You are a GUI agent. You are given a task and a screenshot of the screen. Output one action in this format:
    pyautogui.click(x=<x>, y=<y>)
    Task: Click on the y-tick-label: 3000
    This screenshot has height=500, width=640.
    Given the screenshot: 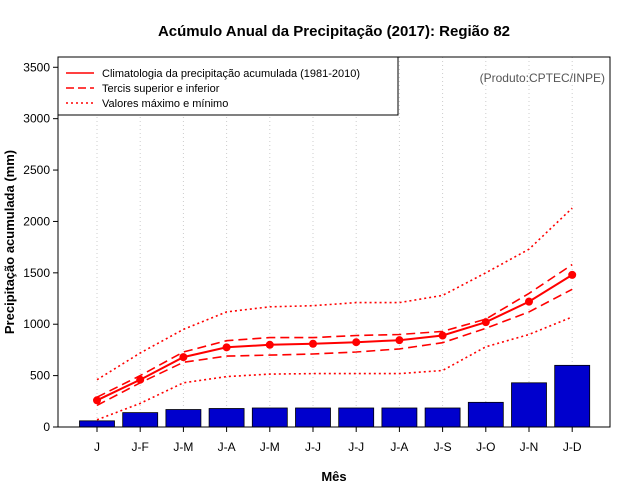 What is the action you would take?
    pyautogui.click(x=36, y=119)
    